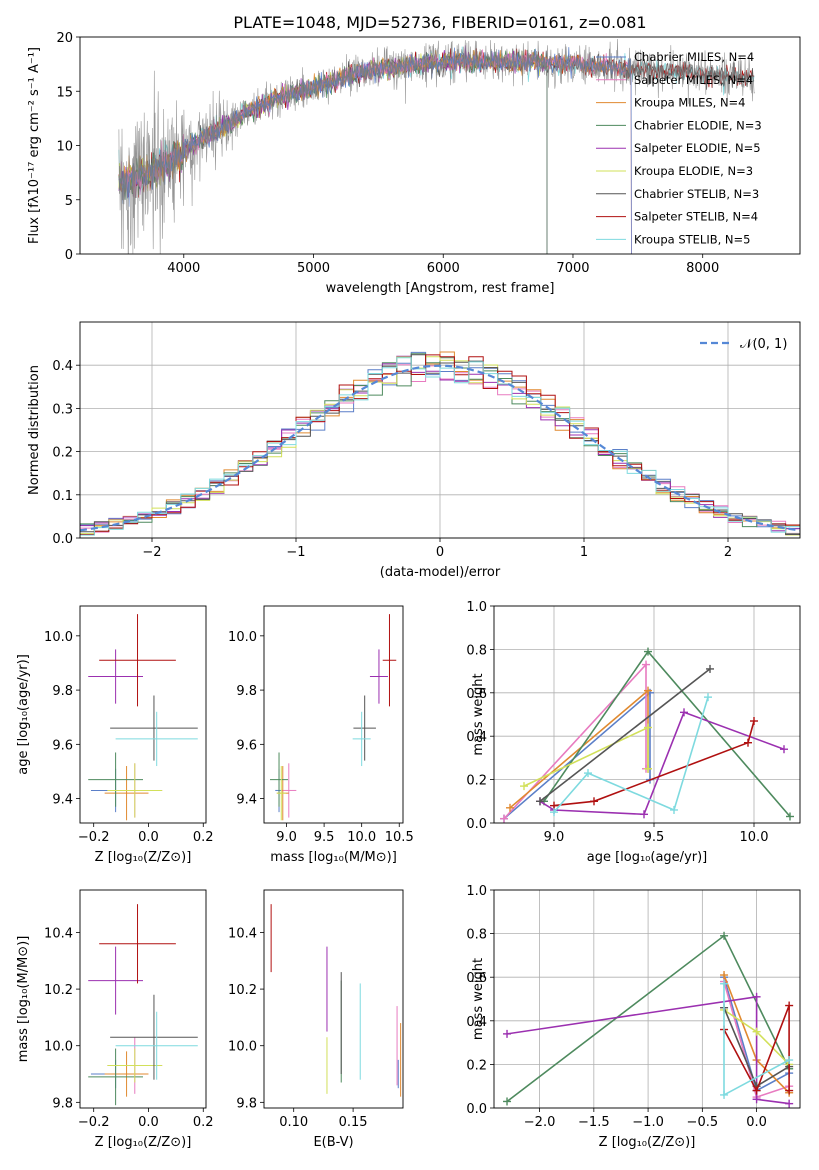 This screenshot has height=1170, width=819. What do you see at coordinates (293, 1122) in the screenshot?
I see `x-tick-label: 0.10` at bounding box center [293, 1122].